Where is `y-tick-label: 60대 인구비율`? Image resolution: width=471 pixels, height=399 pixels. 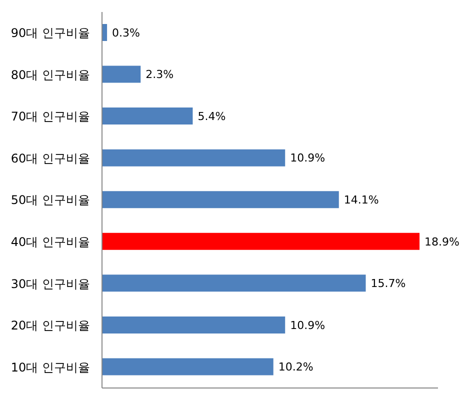
y-tick-label: 60대 인구비율 is located at coordinates (50, 158).